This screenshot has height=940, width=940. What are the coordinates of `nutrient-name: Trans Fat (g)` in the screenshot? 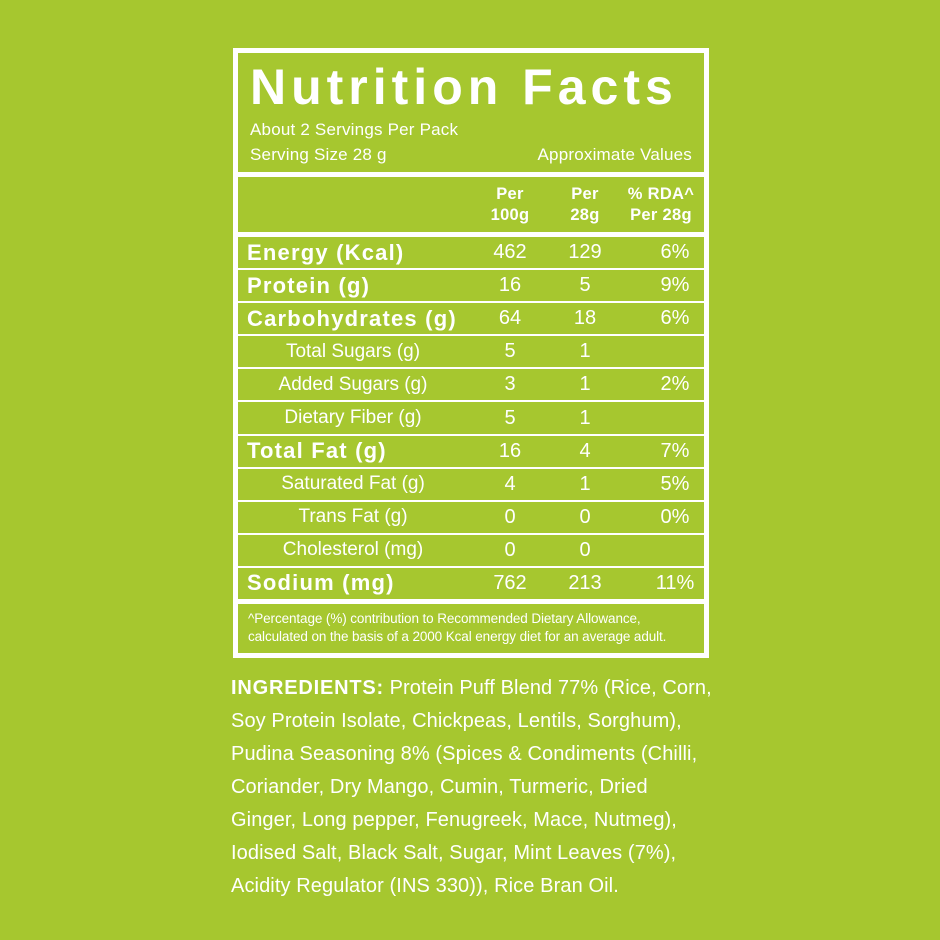 It's located at (353, 517).